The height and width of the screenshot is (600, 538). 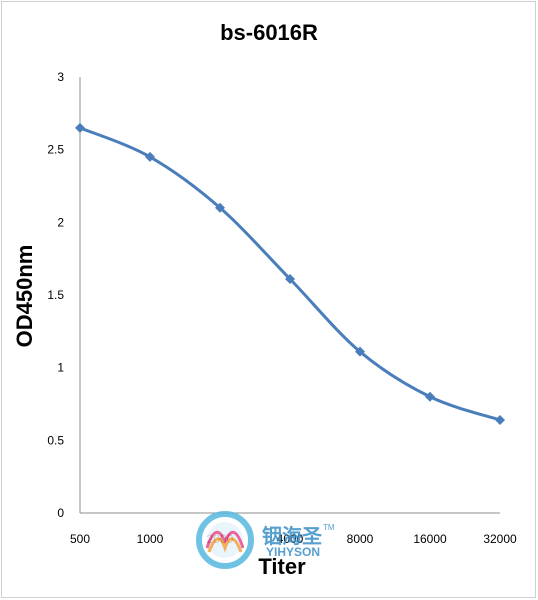 What do you see at coordinates (150, 539) in the screenshot?
I see `x-tick-label: 1000` at bounding box center [150, 539].